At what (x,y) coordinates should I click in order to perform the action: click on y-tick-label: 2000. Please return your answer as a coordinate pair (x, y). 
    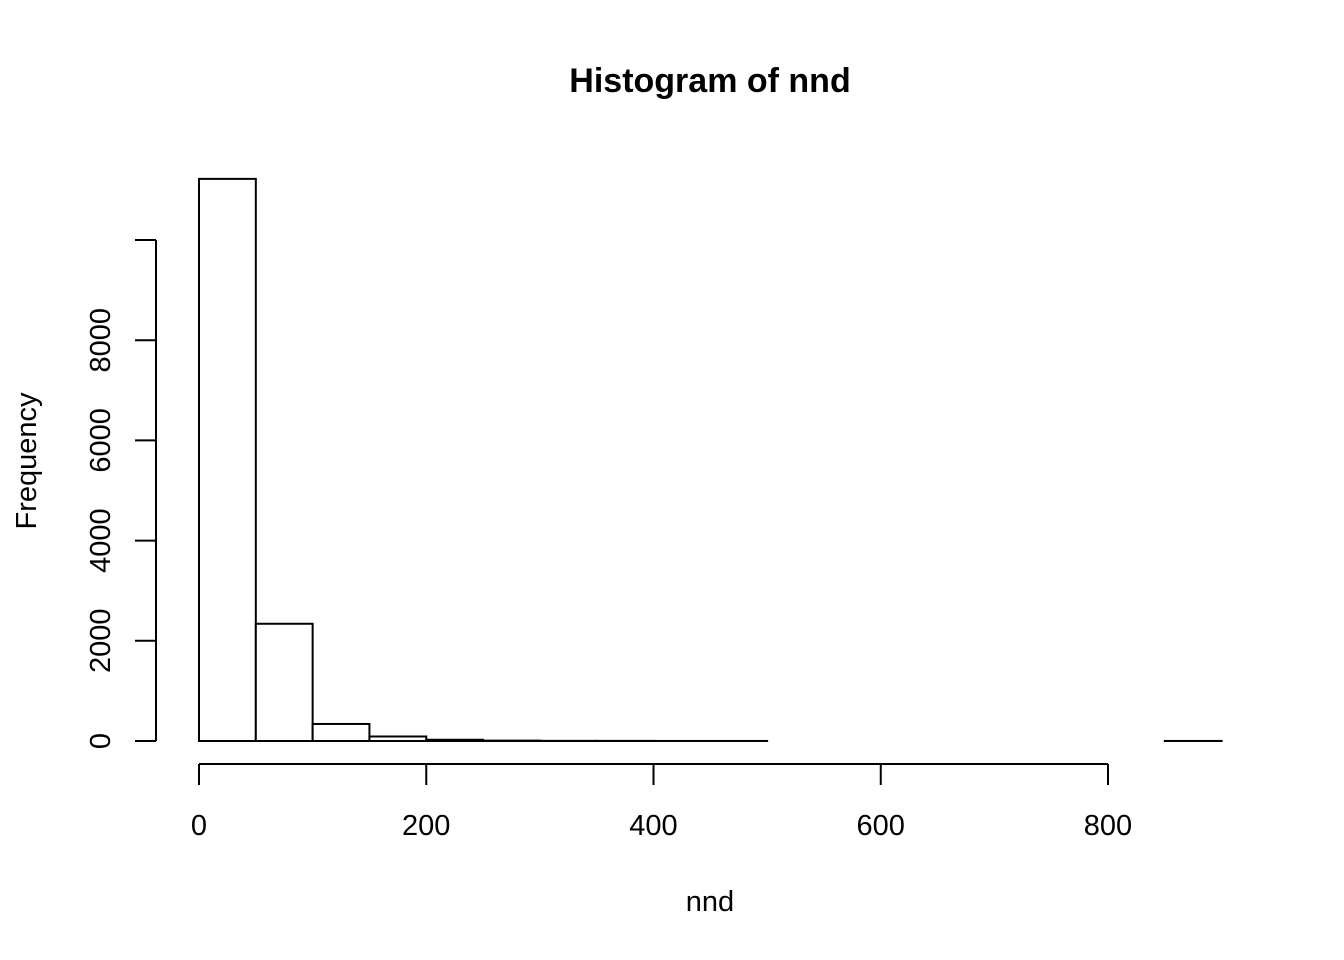
    Looking at the image, I should click on (101, 641).